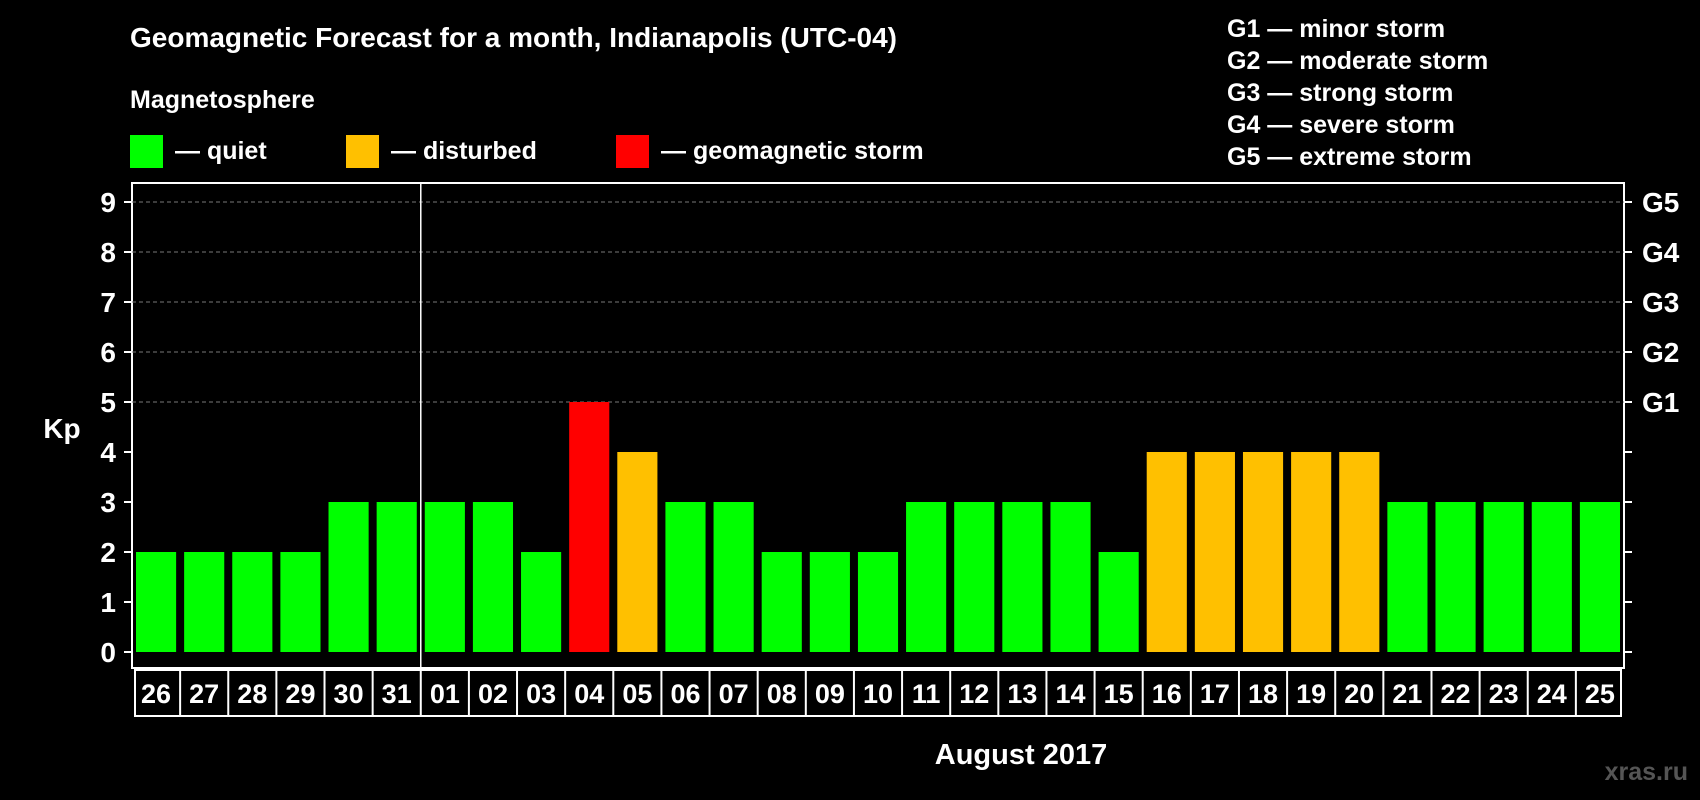 The width and height of the screenshot is (1700, 800). What do you see at coordinates (108, 452) in the screenshot?
I see `y-tick-label-4: 4` at bounding box center [108, 452].